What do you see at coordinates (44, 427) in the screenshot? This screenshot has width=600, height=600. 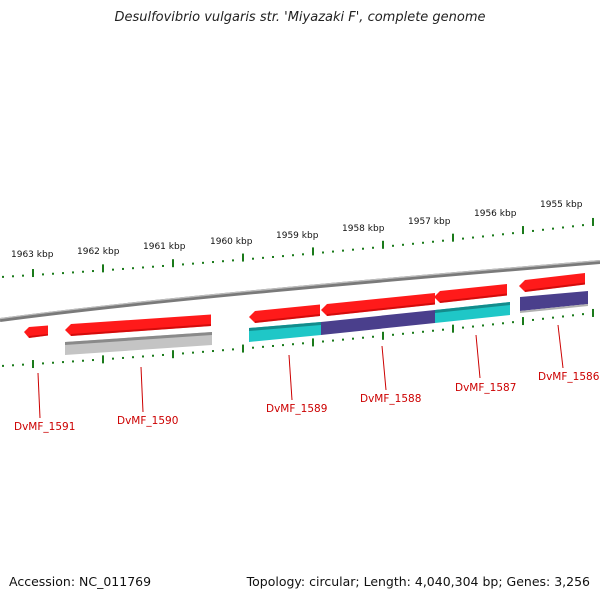 I see `gene-label-dvmf-1591: DvMF_1591` at bounding box center [44, 427].